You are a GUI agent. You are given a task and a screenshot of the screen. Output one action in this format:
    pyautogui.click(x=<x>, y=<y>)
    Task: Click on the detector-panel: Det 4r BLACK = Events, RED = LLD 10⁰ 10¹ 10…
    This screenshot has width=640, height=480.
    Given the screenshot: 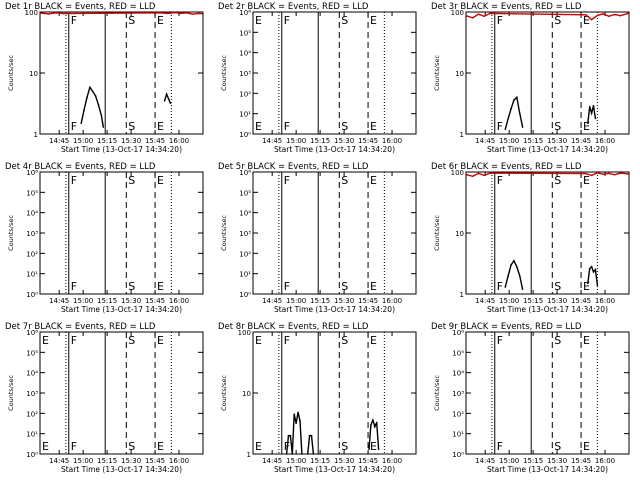 What is the action you would take?
    pyautogui.click(x=104, y=238)
    